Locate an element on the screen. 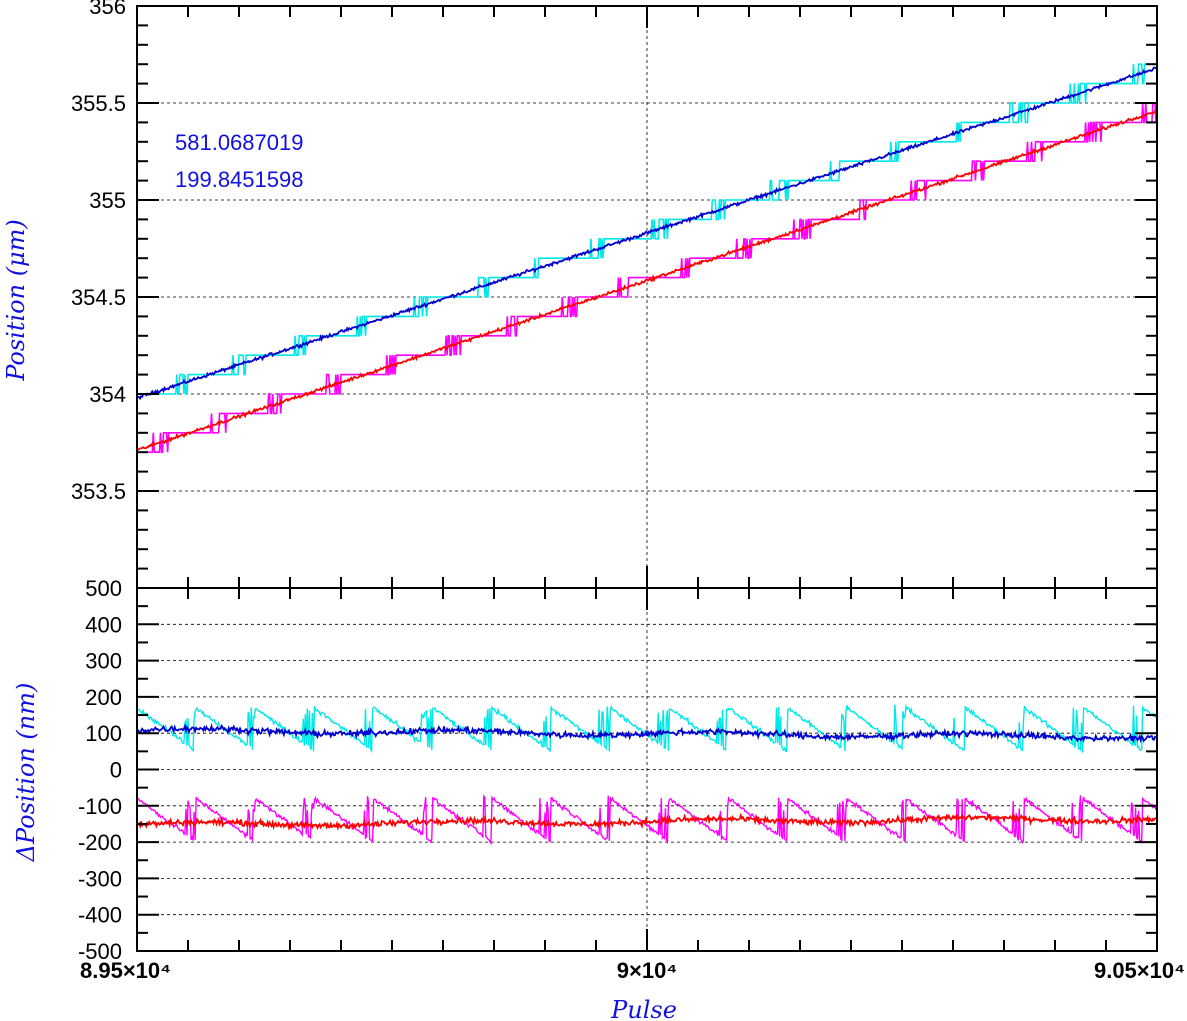  bottom-y-tick-label: 200 is located at coordinates (103, 697).